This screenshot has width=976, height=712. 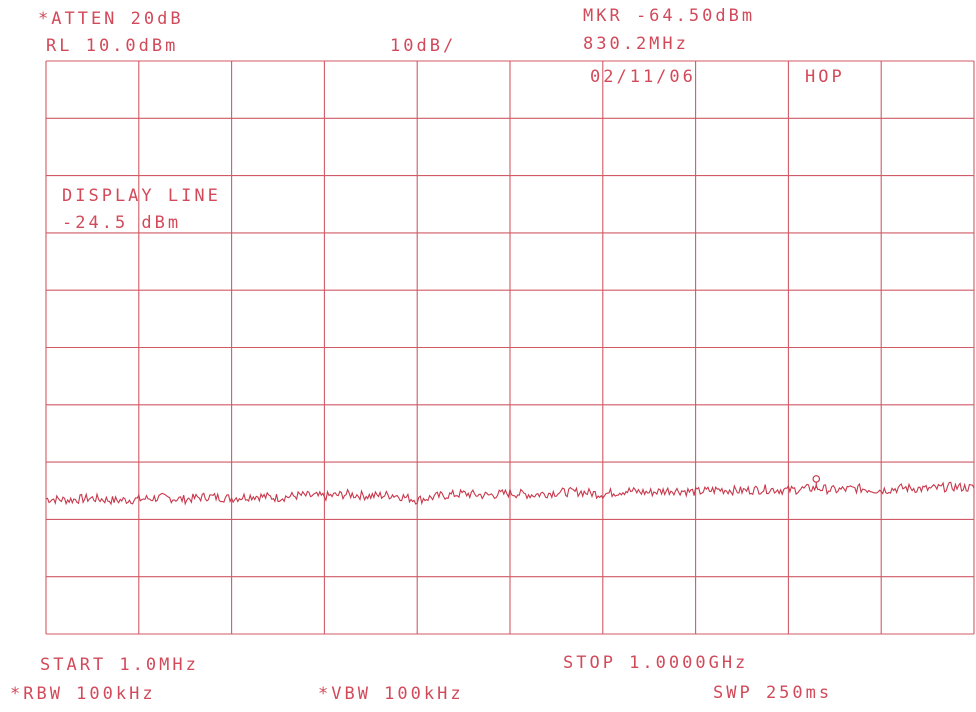 I want to click on start-frequency-label: START 1.0MHz, so click(x=119, y=665).